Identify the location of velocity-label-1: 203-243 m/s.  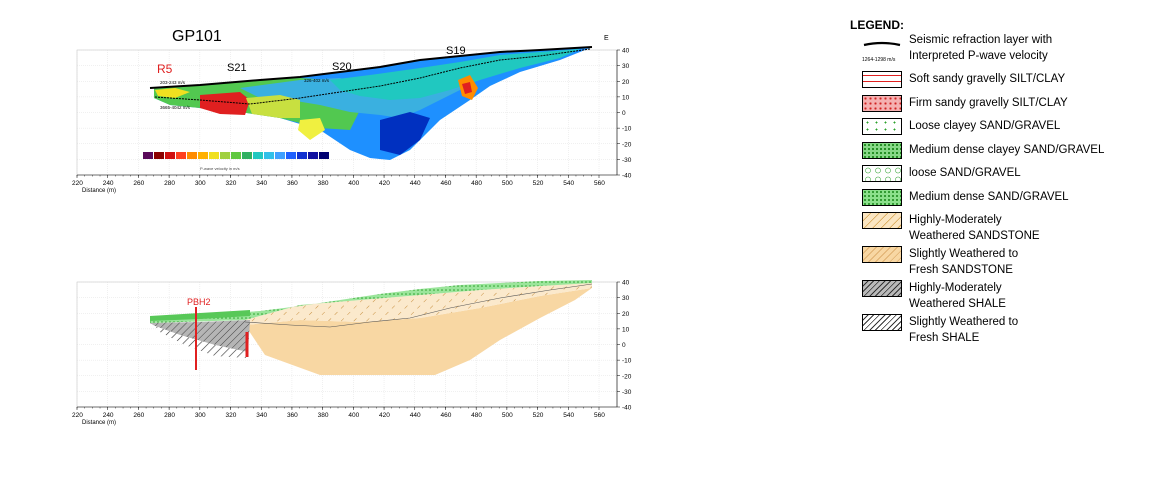
(173, 82).